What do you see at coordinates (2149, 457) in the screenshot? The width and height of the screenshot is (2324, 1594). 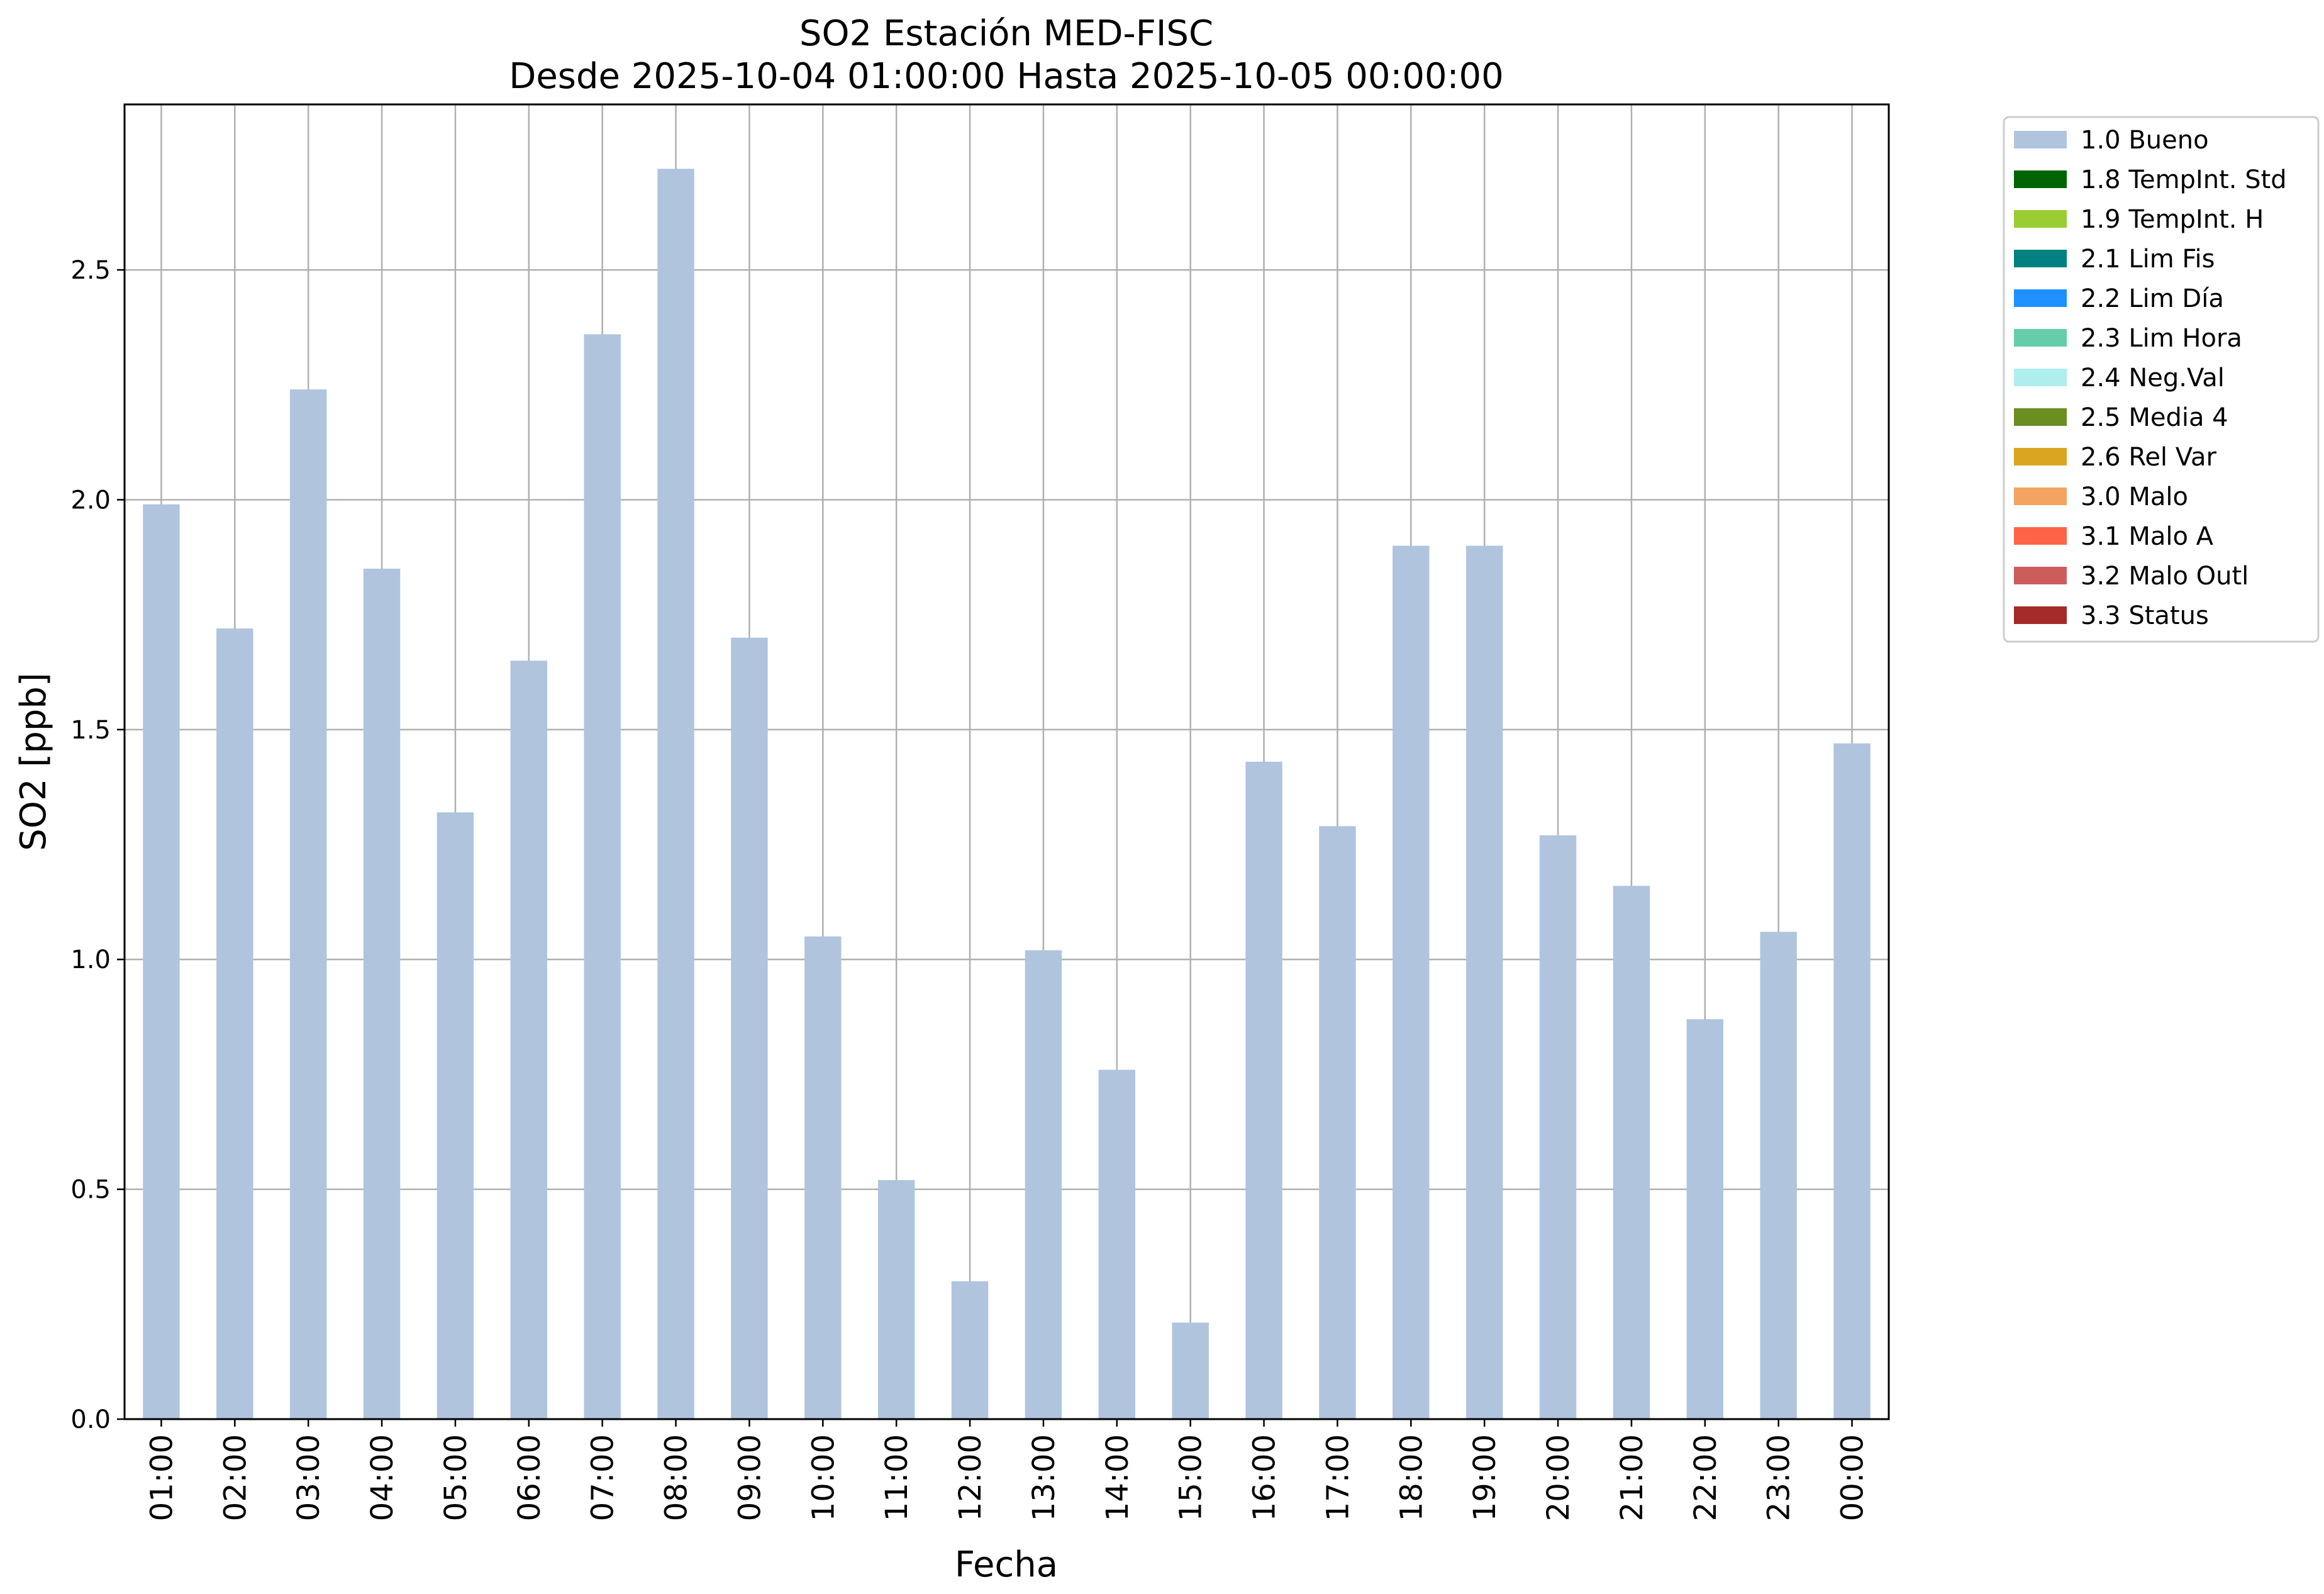 I see `legend-label: 2.6 Rel Var` at bounding box center [2149, 457].